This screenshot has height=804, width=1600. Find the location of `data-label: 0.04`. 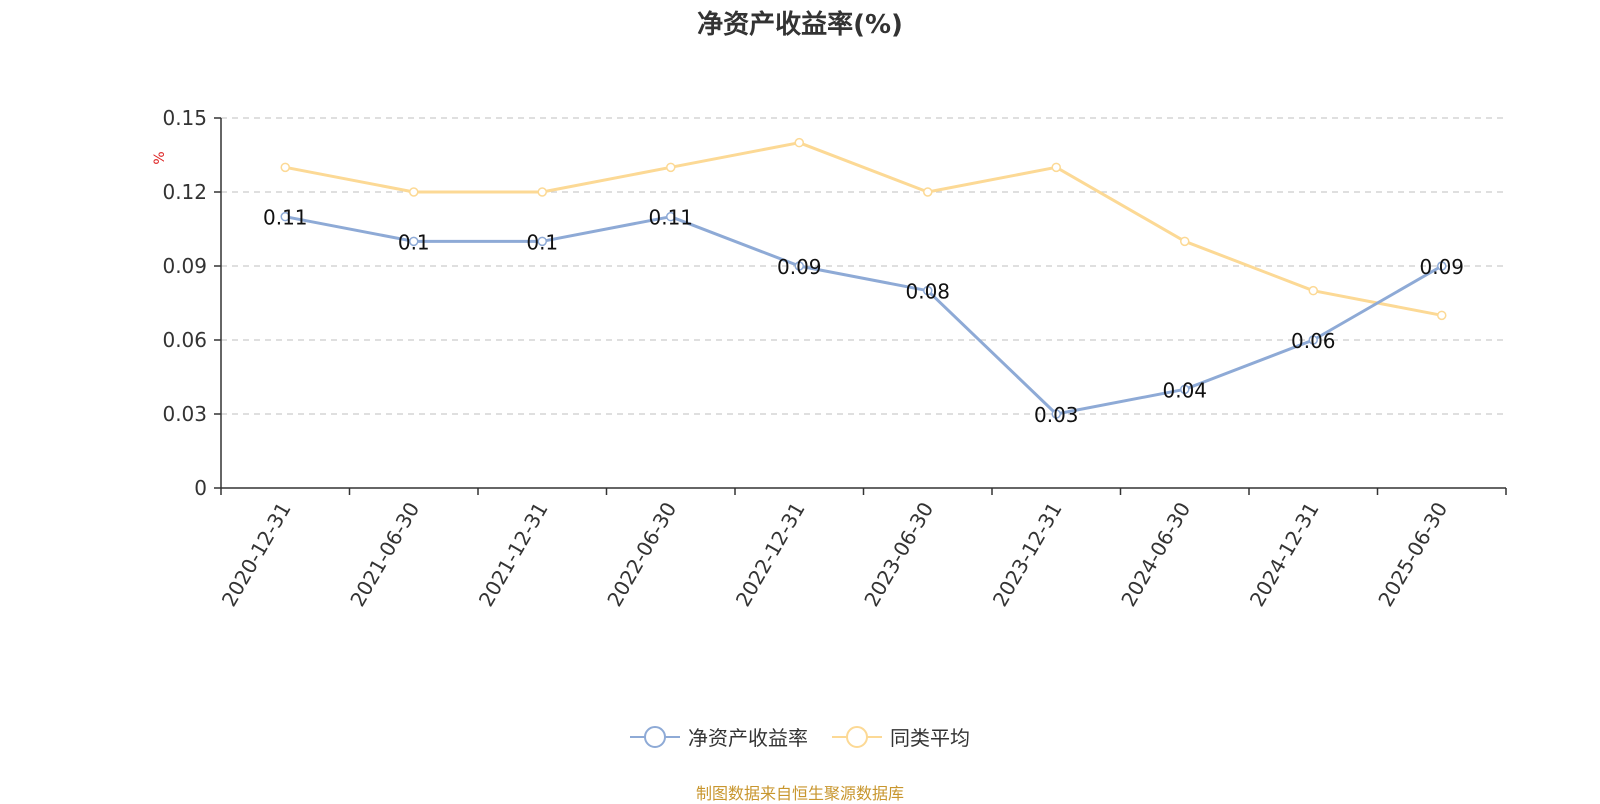

data-label: 0.04 is located at coordinates (1184, 390).